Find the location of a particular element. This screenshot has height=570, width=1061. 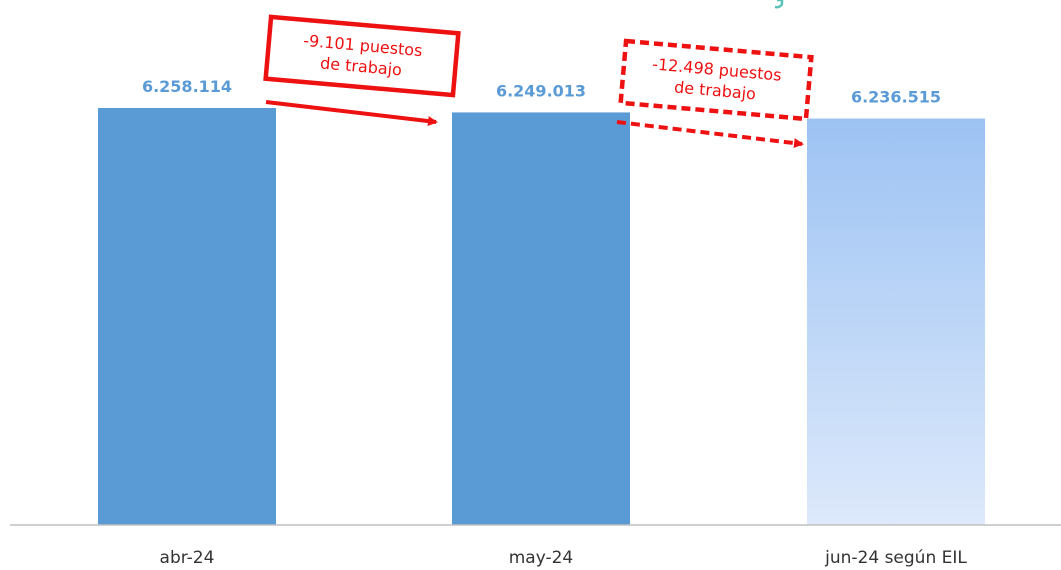

value-label-2: 6.236.515 is located at coordinates (896, 97).